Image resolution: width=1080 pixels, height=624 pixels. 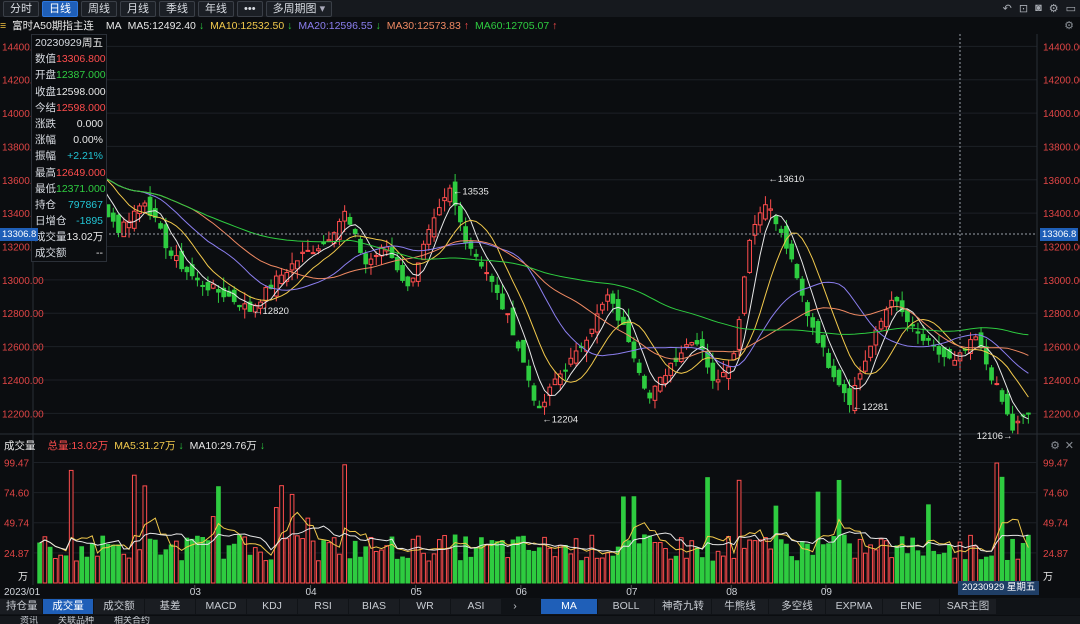 I want to click on extreme-annotation: ←12281, so click(x=871, y=407).